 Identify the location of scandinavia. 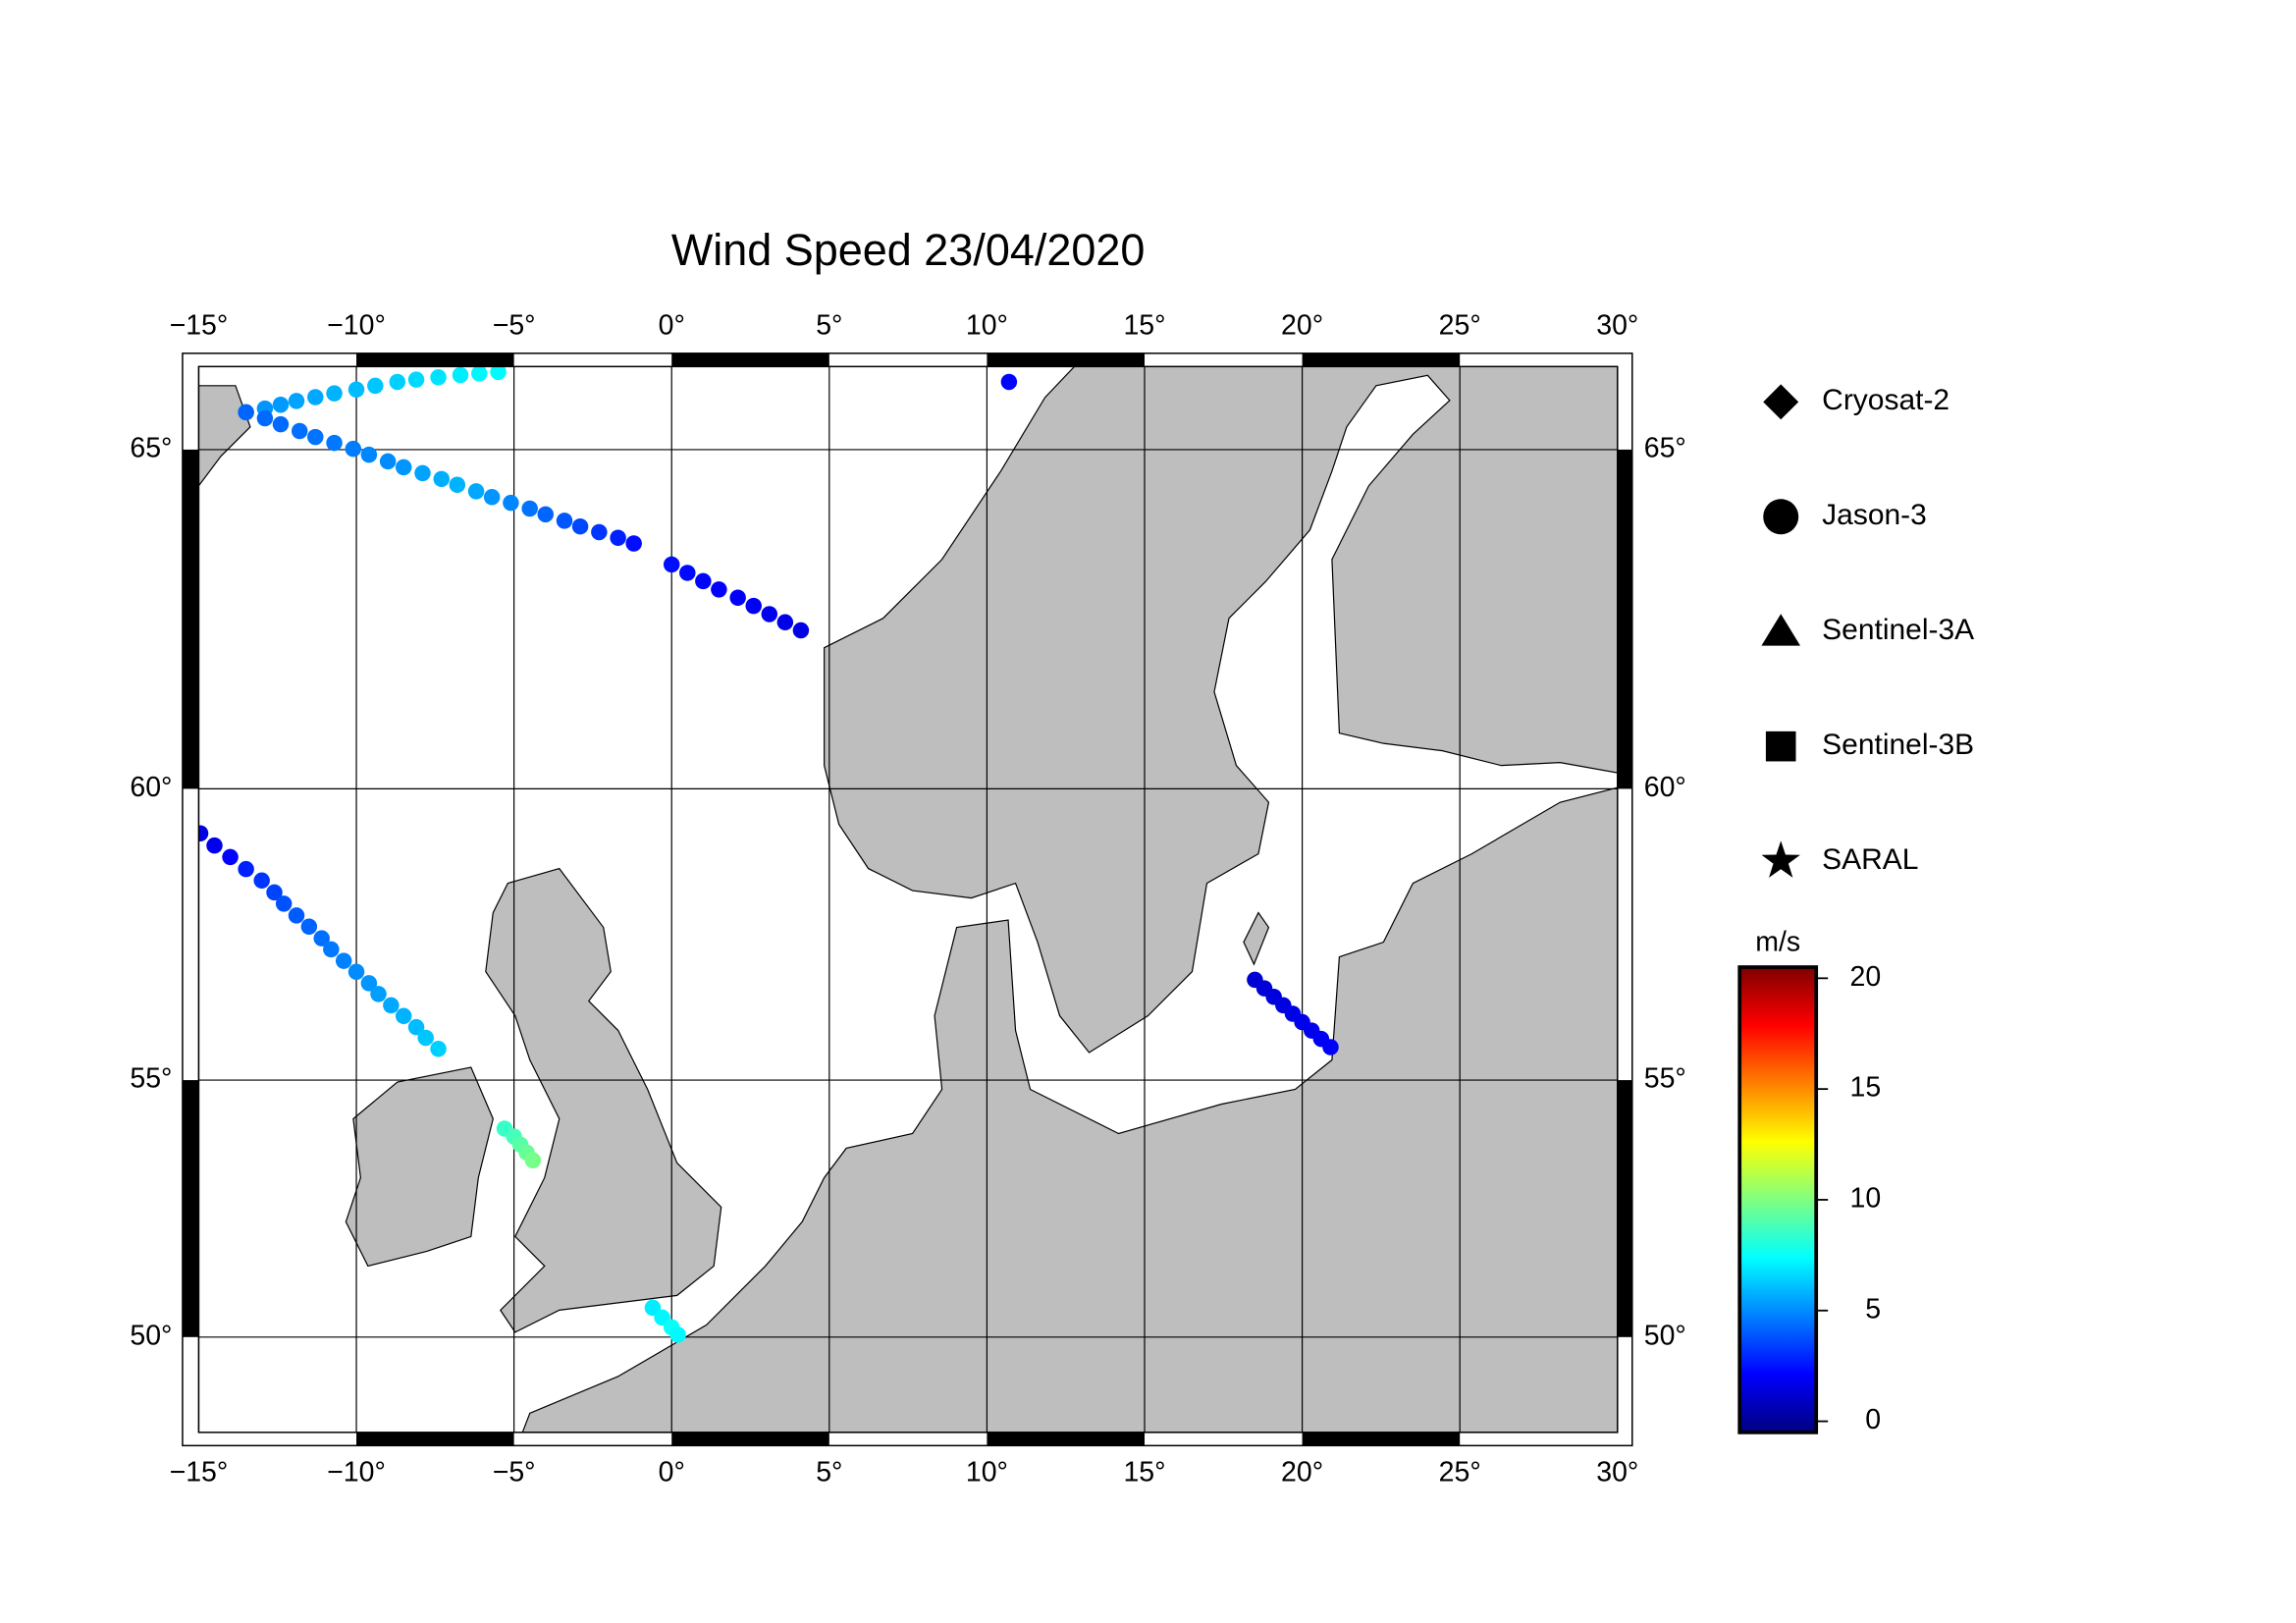
(1221, 710).